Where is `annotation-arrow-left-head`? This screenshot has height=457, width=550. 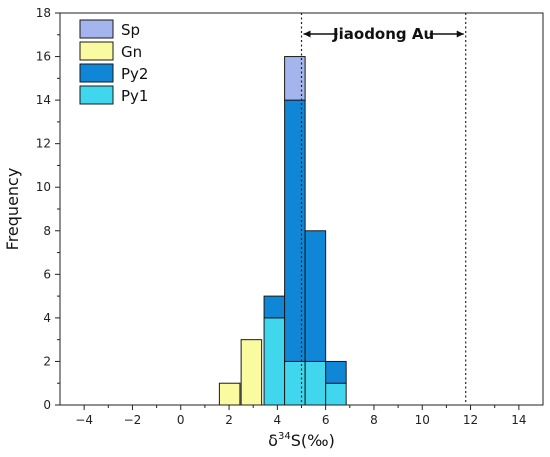 annotation-arrow-left-head is located at coordinates (307, 34).